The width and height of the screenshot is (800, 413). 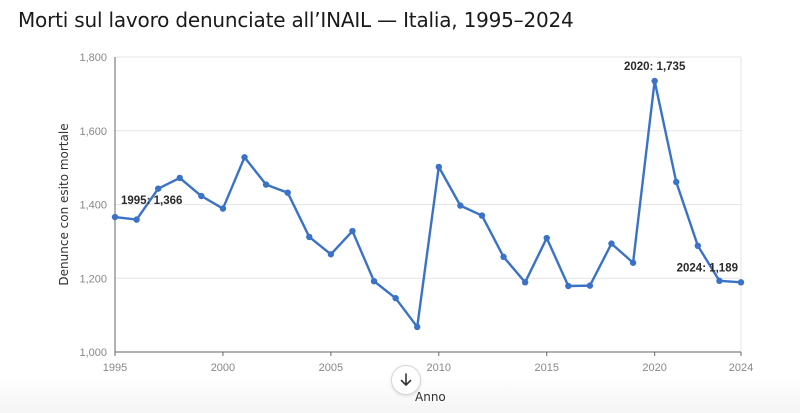 I want to click on x-tick-label: 1995, so click(x=115, y=368).